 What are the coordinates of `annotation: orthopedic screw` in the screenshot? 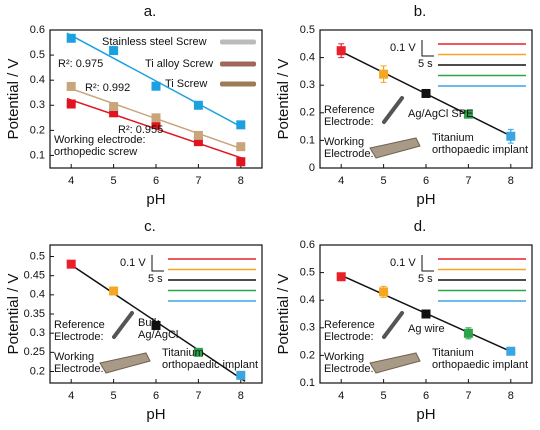 It's located at (95, 152).